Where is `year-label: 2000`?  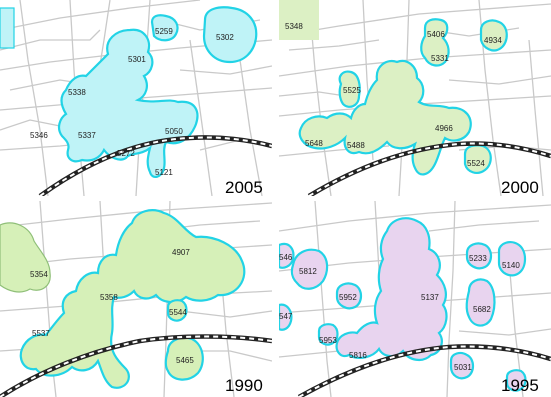 year-label: 2000 is located at coordinates (520, 187).